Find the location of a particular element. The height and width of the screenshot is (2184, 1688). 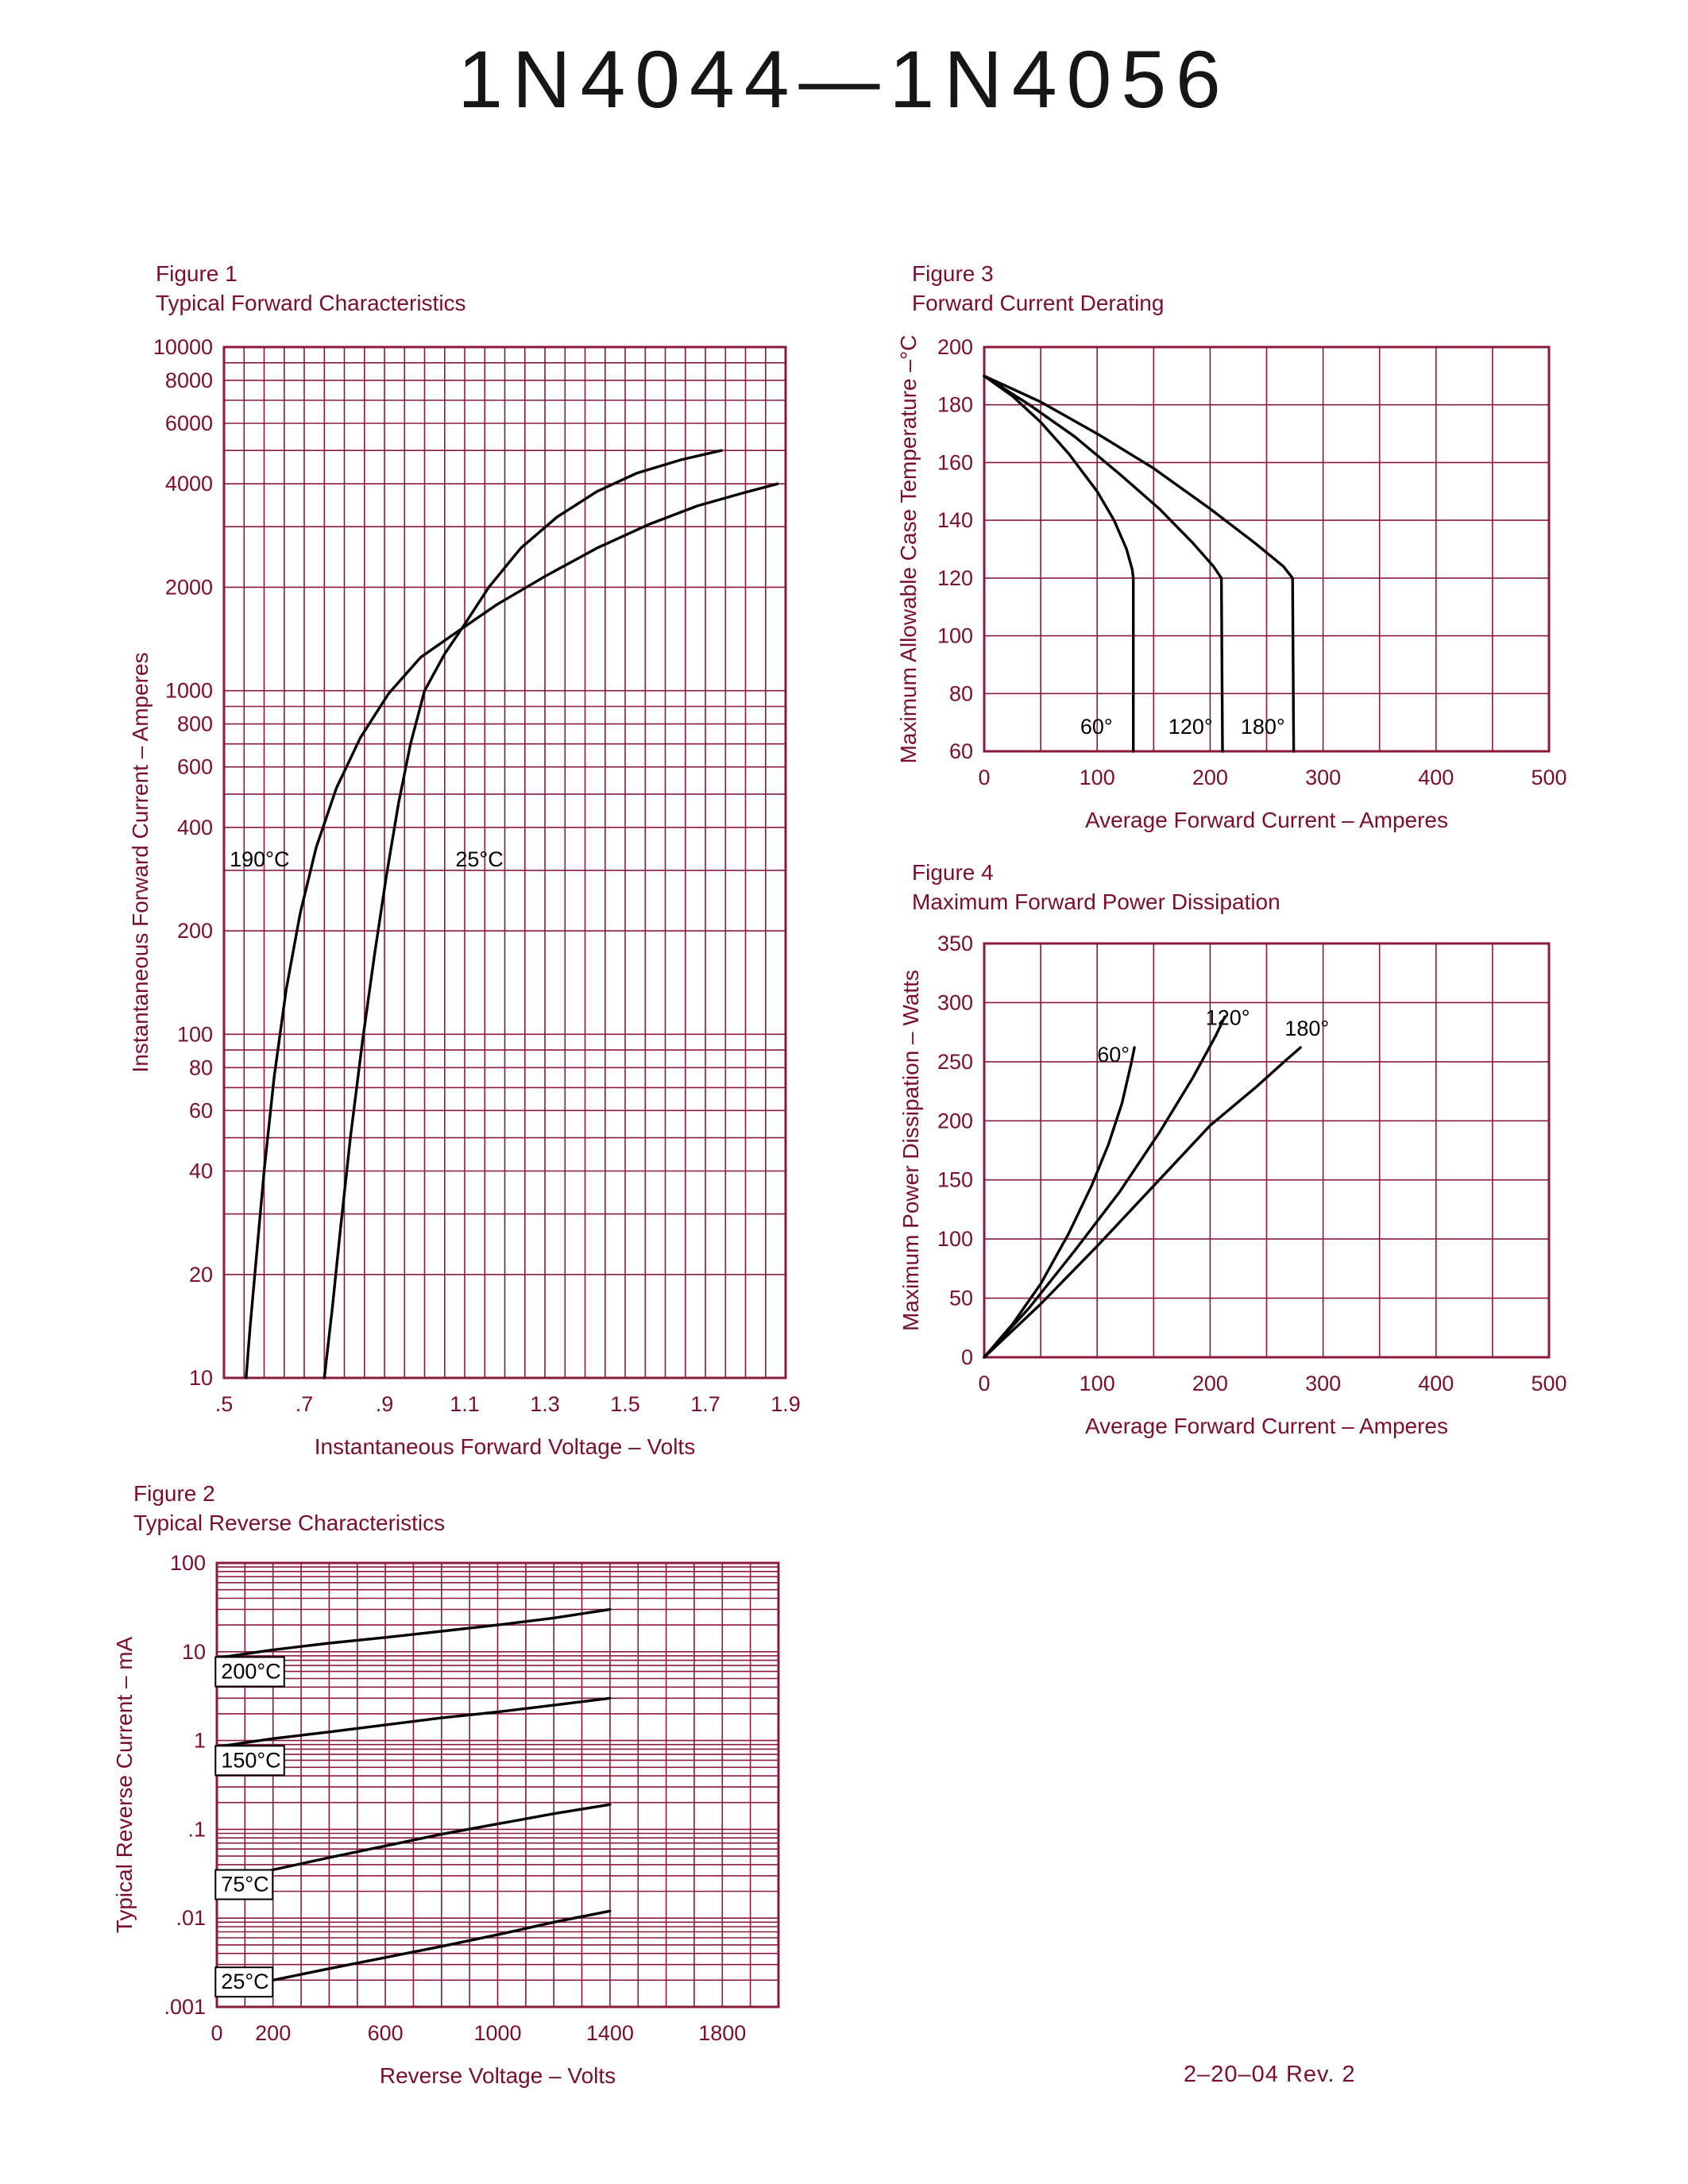

curve-75°C is located at coordinates (414, 1844).